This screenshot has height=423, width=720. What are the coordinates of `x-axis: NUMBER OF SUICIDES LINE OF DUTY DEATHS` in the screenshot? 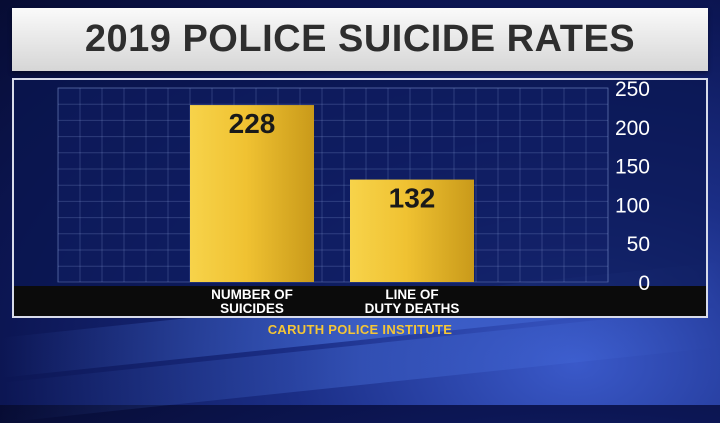 It's located at (335, 301).